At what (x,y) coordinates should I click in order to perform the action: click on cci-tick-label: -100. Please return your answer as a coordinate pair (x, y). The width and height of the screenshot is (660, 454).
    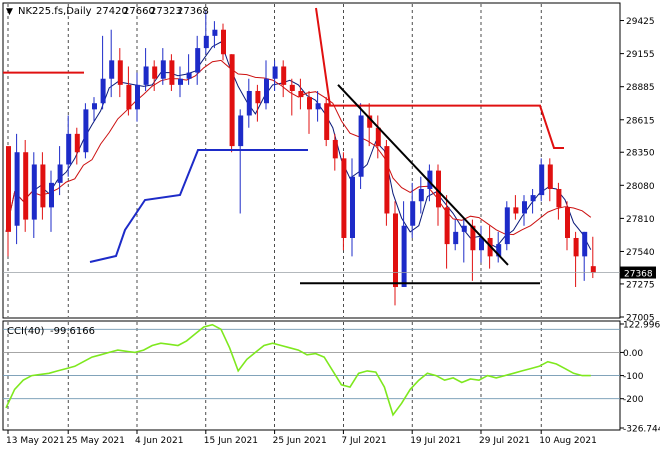
    Looking at the image, I should click on (633, 377).